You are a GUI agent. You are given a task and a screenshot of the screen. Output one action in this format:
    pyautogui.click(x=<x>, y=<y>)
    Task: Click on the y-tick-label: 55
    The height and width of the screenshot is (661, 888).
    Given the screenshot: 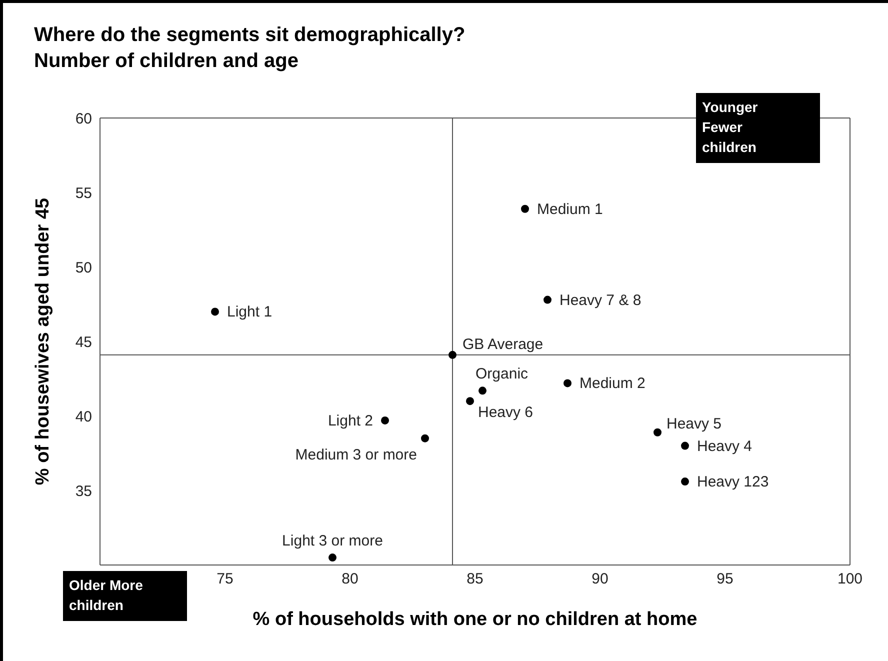 What is the action you would take?
    pyautogui.click(x=83, y=193)
    